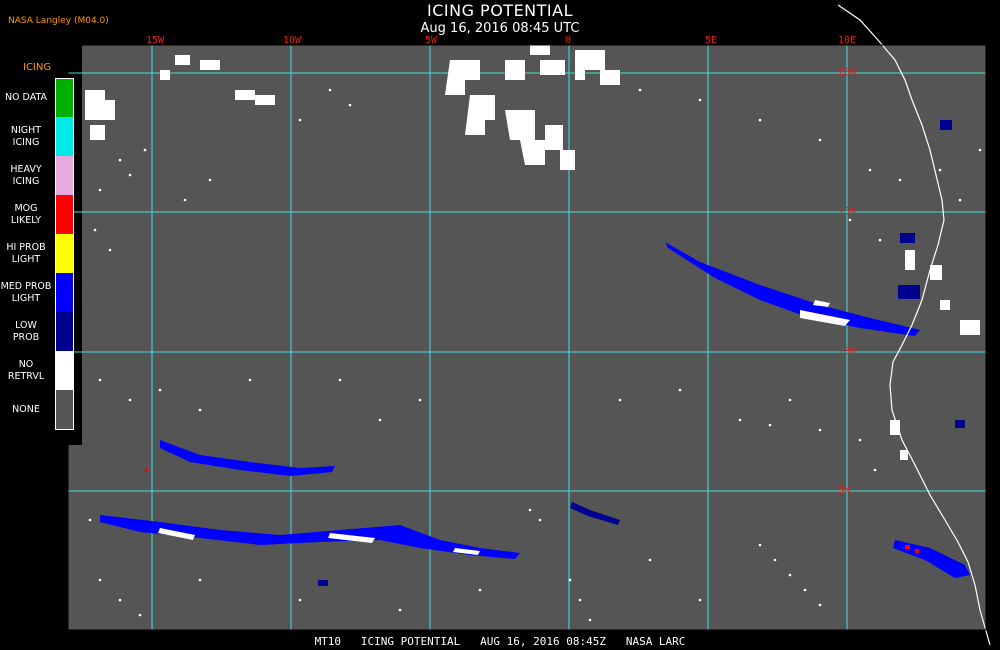 The image size is (1000, 650). I want to click on lat-label-5n: 5N, so click(844, 490).